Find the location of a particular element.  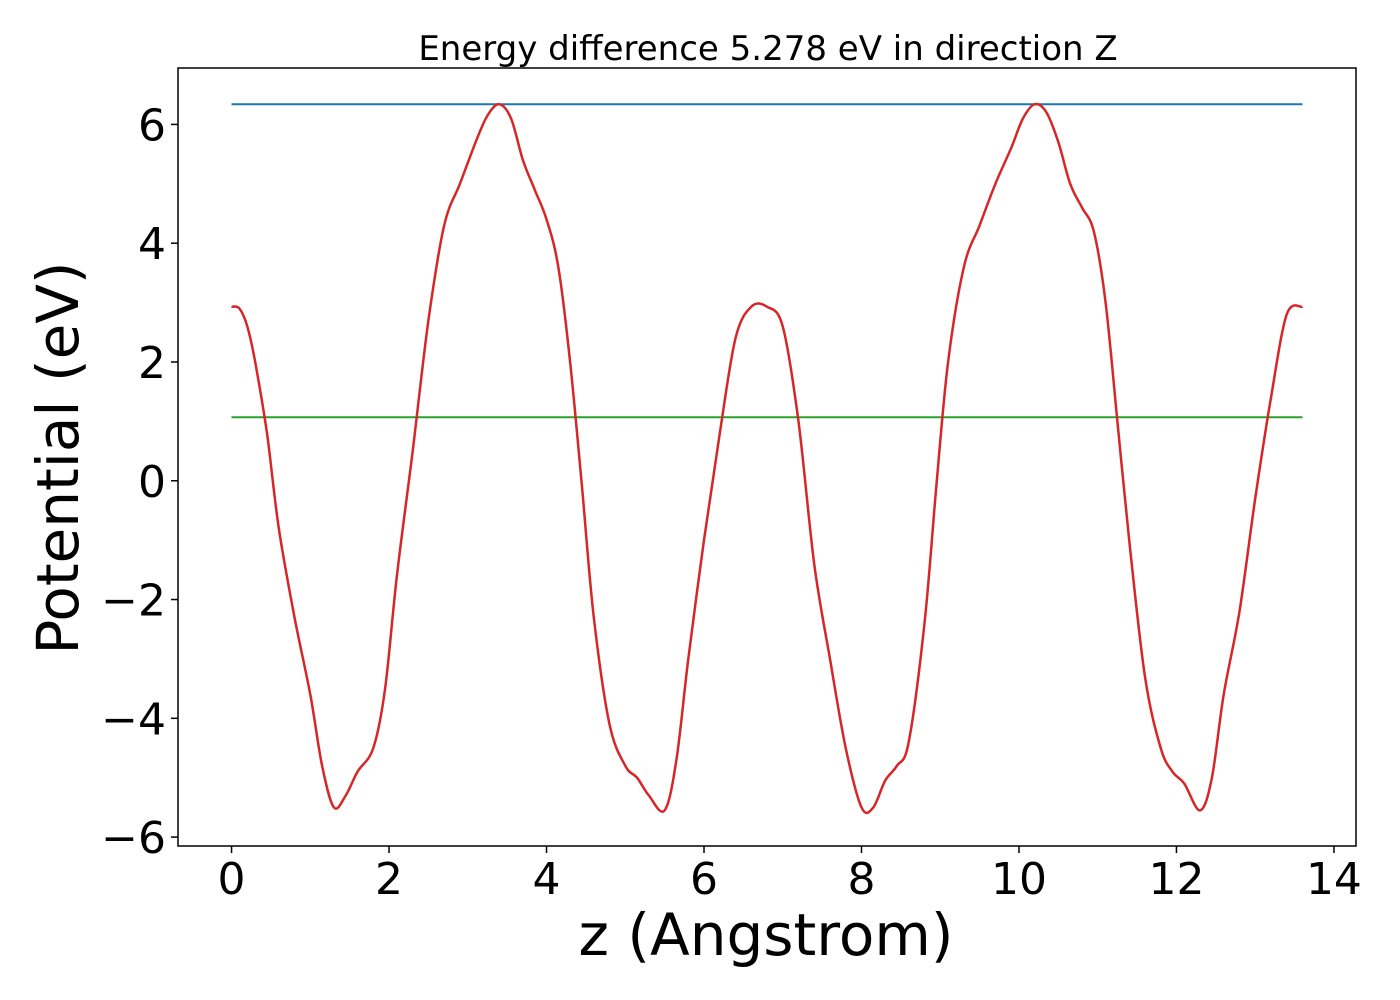

y-tick-label: 2 is located at coordinates (152, 363).